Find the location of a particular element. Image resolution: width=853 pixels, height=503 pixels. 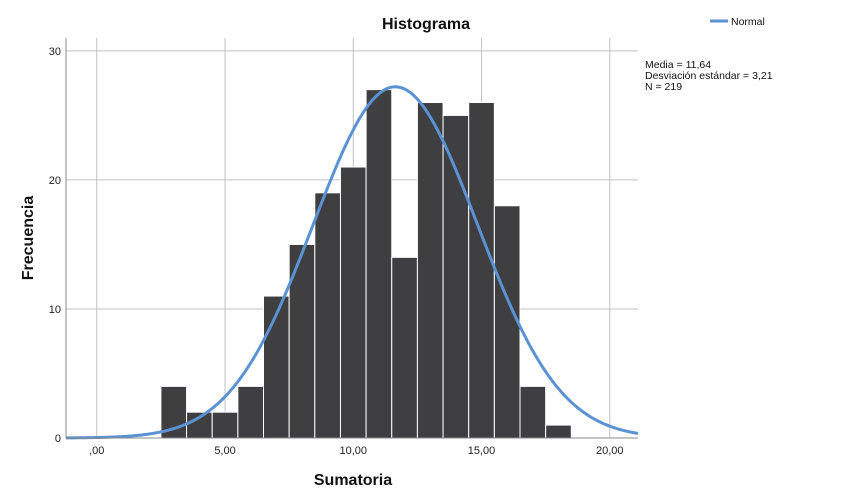

stat-std-dev: Desviación estándar = 3,21 is located at coordinates (709, 76).